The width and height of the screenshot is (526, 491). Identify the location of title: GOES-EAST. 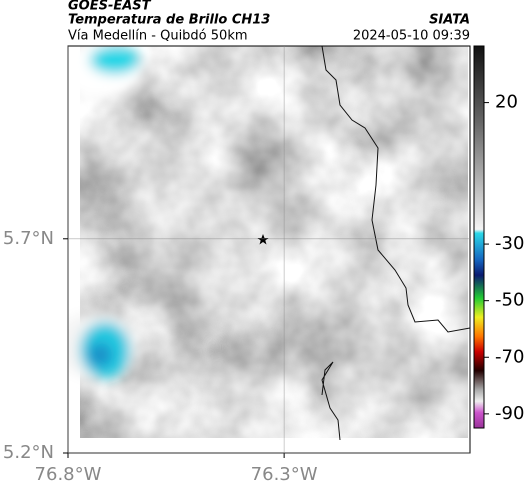
(110, 7).